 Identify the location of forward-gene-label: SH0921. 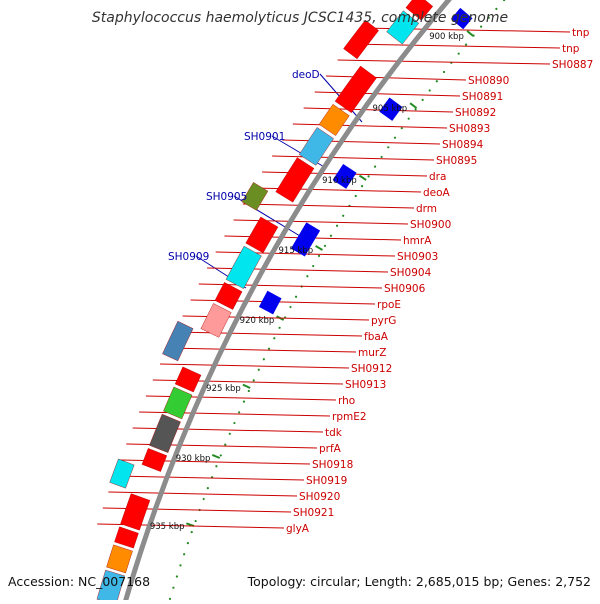
(313, 513).